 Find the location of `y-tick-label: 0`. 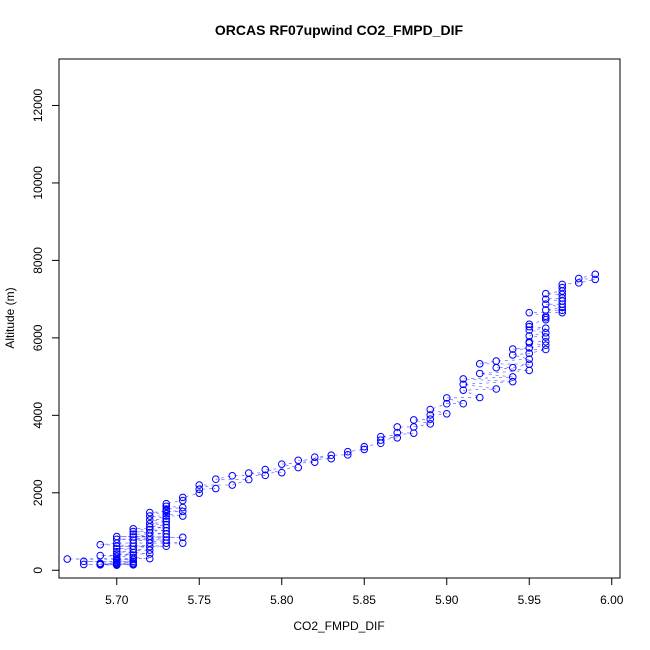

y-tick-label: 0 is located at coordinates (38, 570).